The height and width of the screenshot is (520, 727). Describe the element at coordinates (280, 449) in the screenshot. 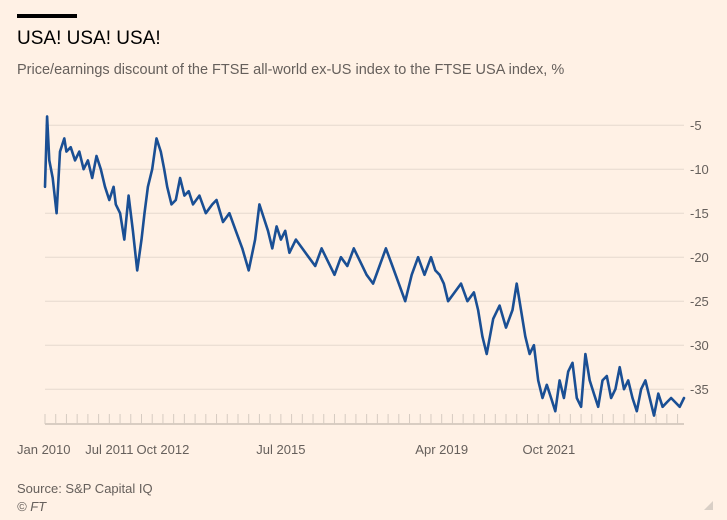

I see `x-tick-label: Jul 2015` at that location.